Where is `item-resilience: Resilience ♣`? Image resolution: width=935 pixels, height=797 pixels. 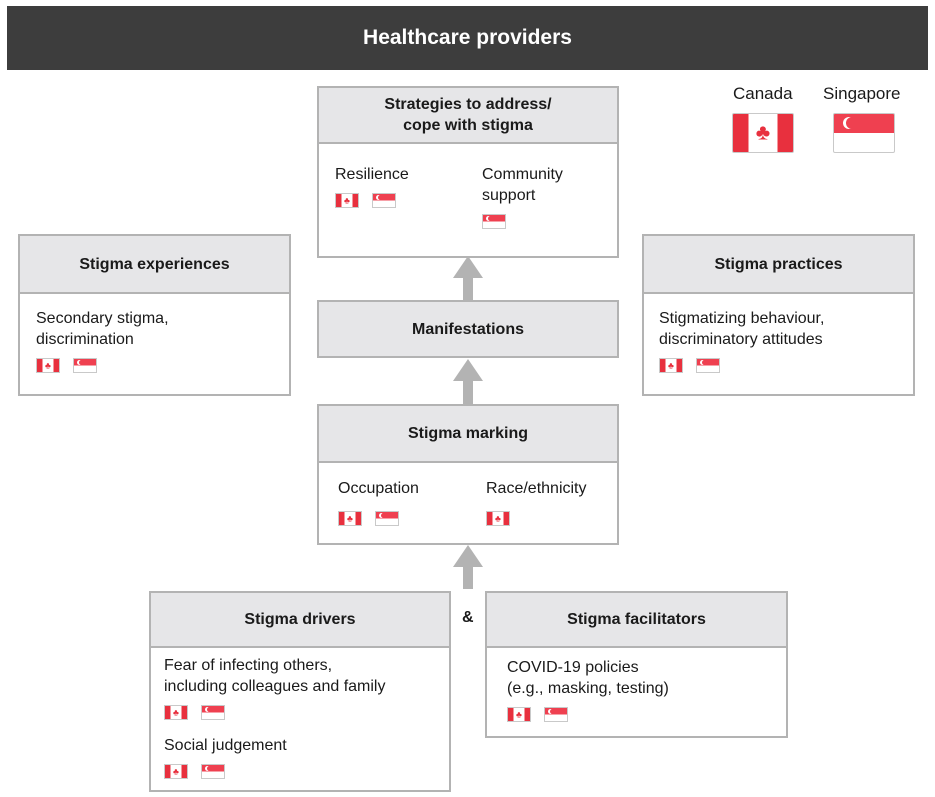 item-resilience: Resilience ♣ is located at coordinates (372, 186).